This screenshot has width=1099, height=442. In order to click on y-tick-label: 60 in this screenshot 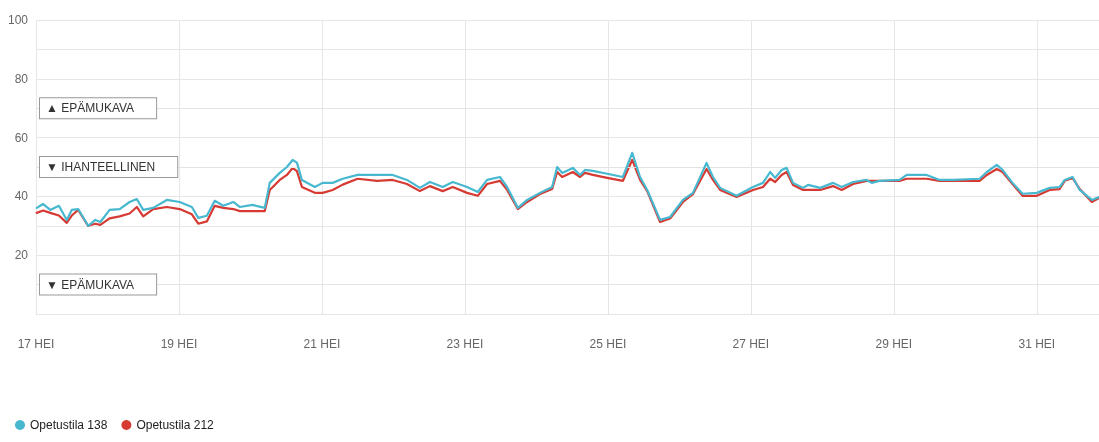, I will do `click(21, 137)`.